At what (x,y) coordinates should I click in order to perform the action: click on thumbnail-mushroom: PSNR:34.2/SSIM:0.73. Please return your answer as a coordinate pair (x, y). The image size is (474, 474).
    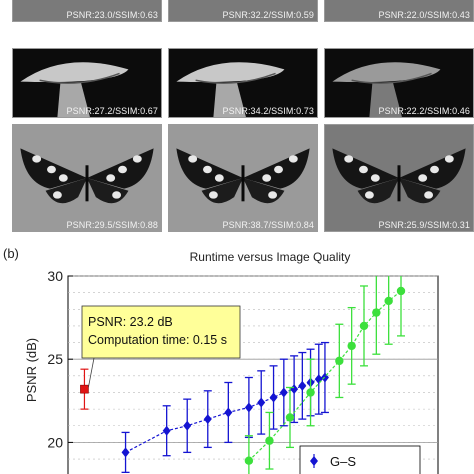
    Looking at the image, I should click on (243, 83).